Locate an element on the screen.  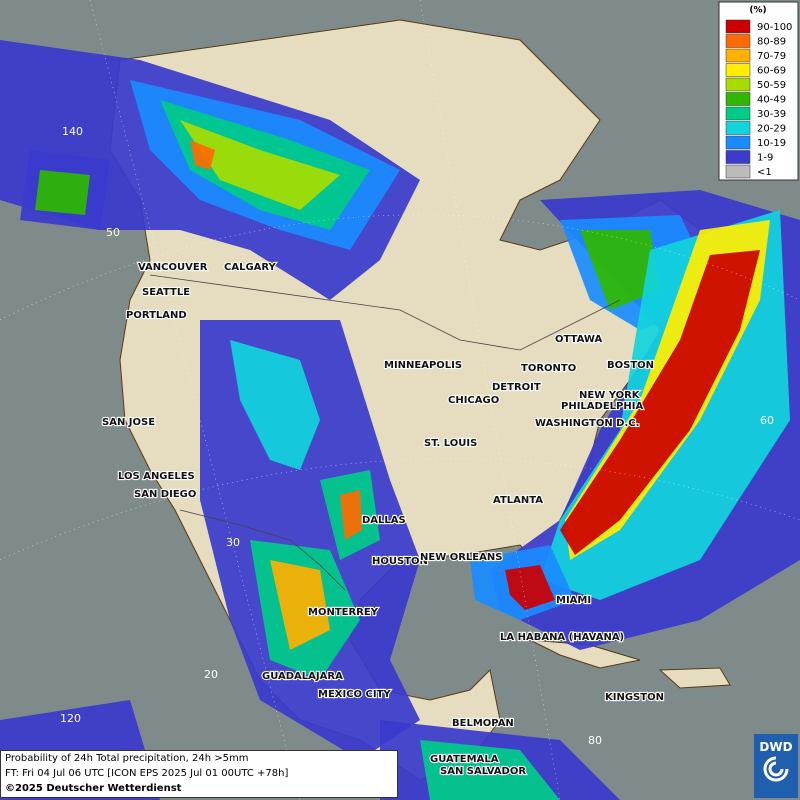
city-label: MEXICO CITY is located at coordinates (354, 694).